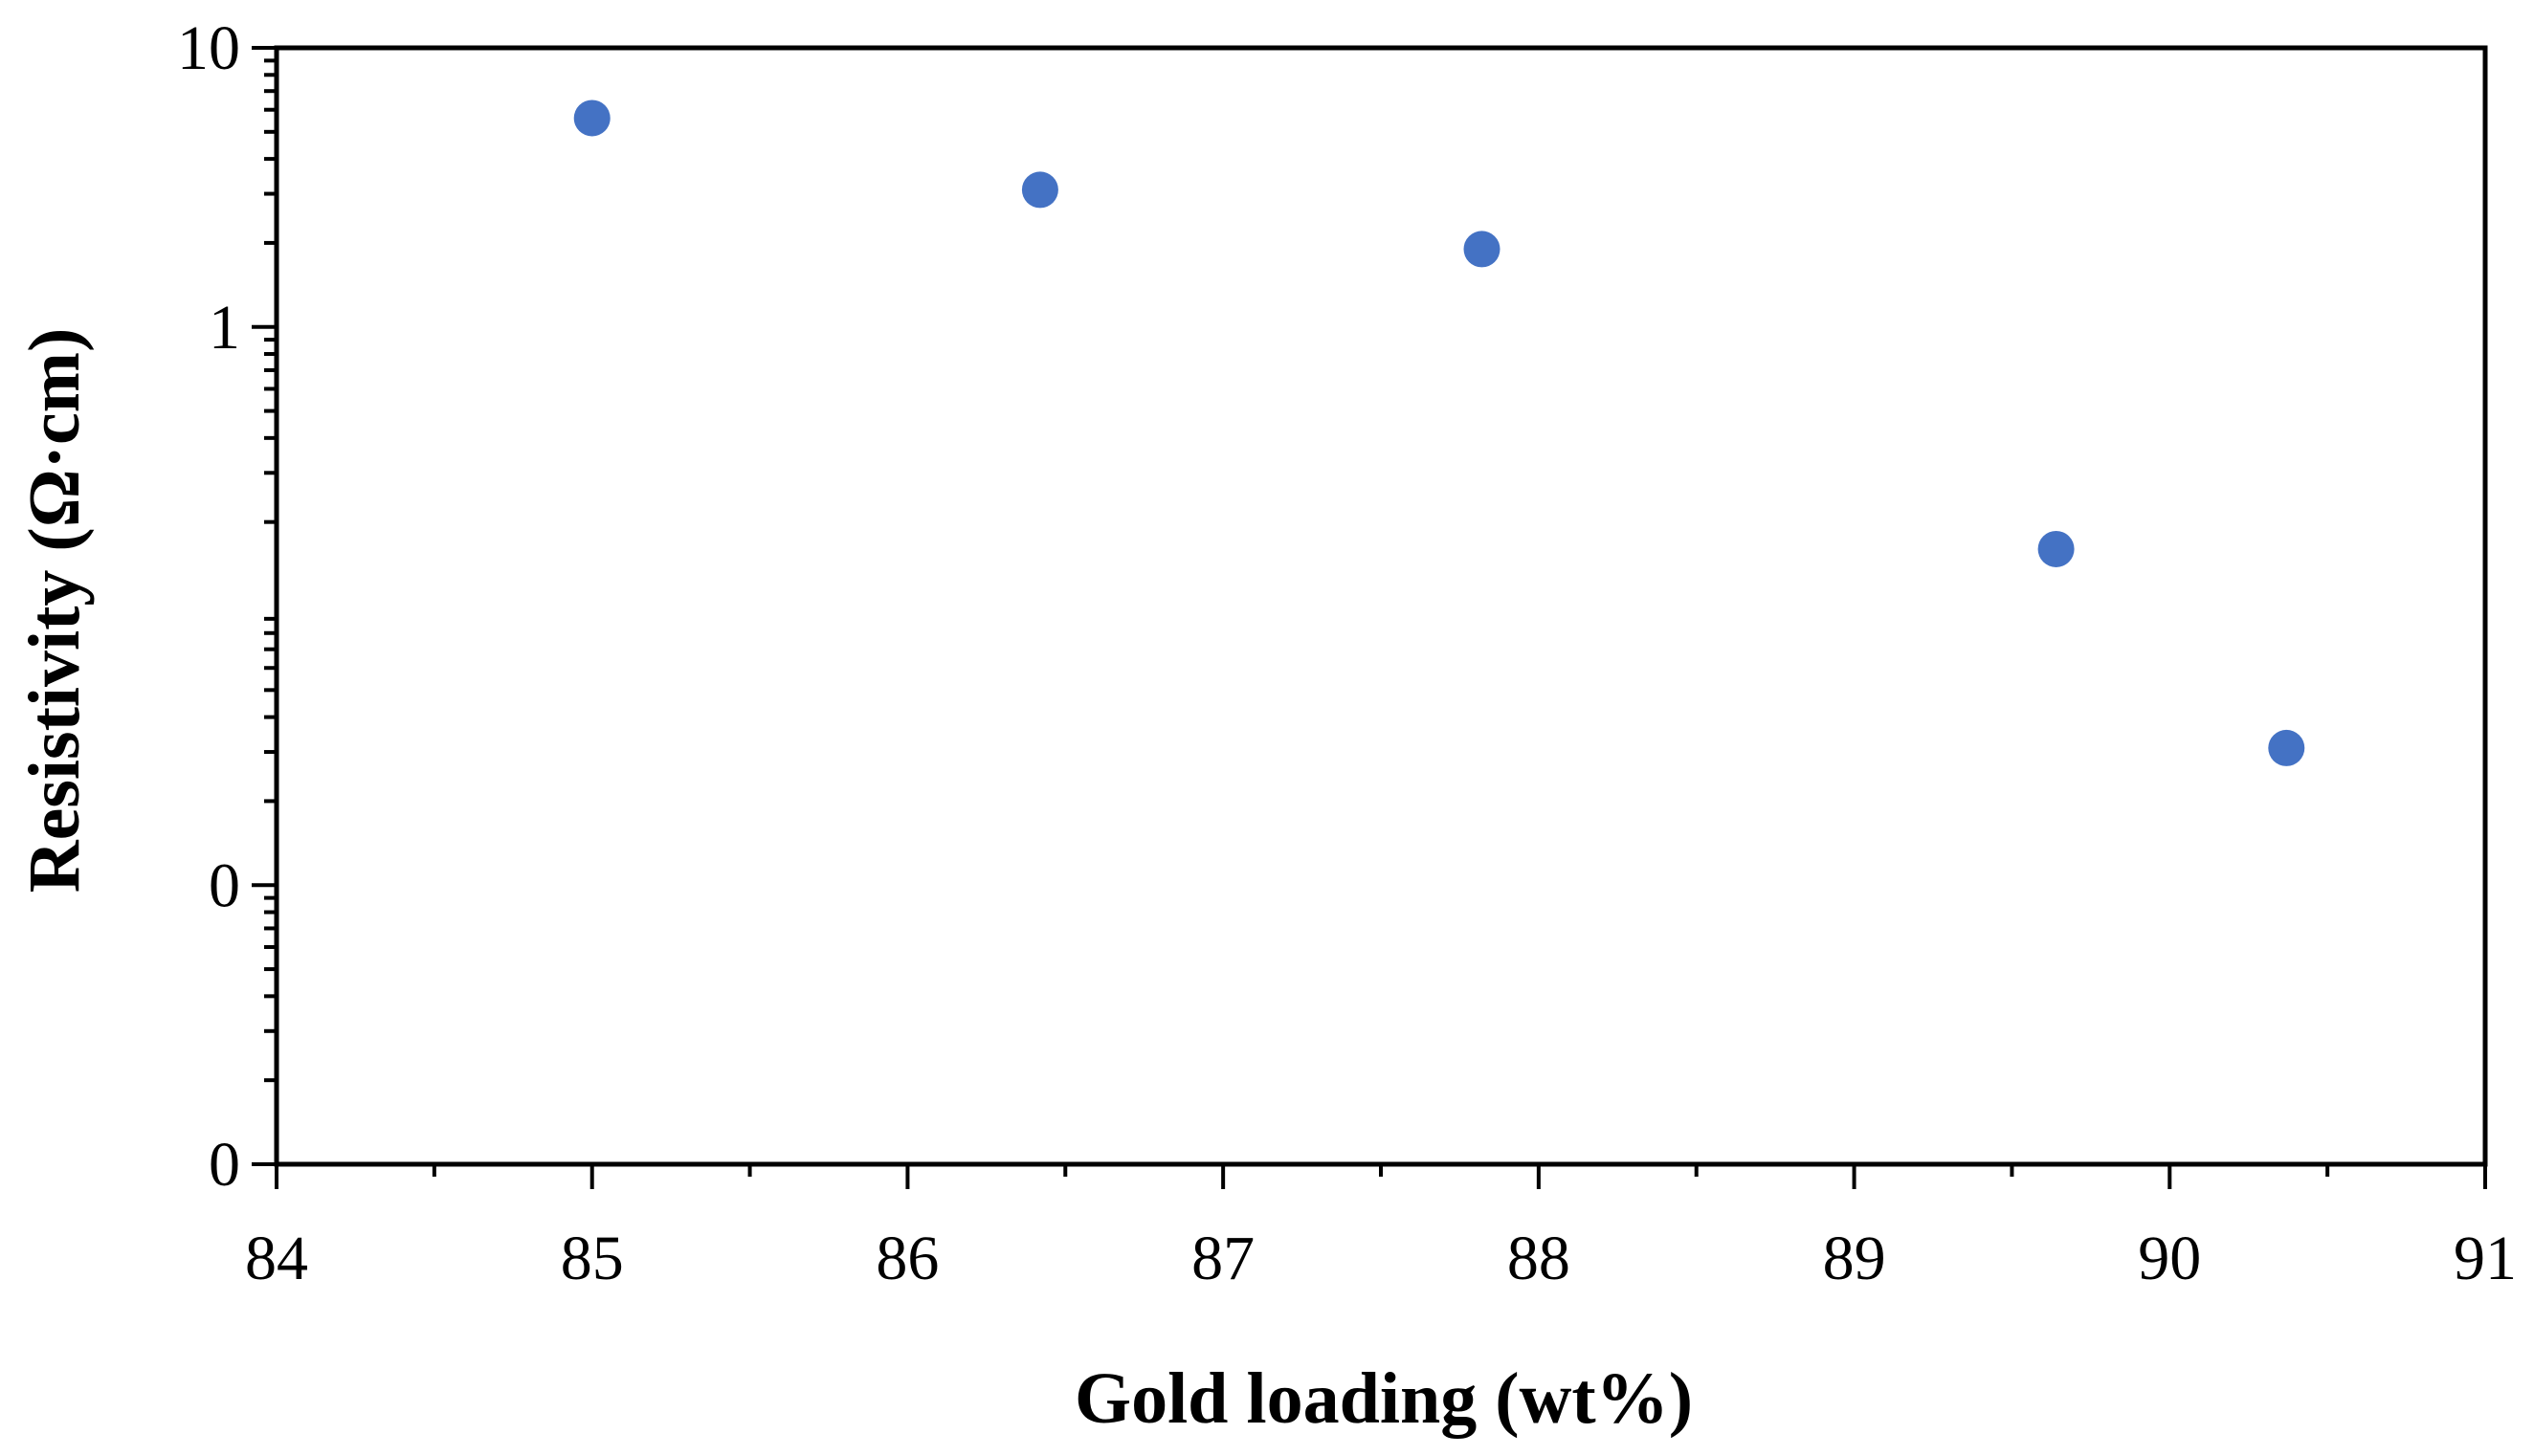  What do you see at coordinates (54, 611) in the screenshot?
I see `y-axis-title: Resistivity (Ω·cm)` at bounding box center [54, 611].